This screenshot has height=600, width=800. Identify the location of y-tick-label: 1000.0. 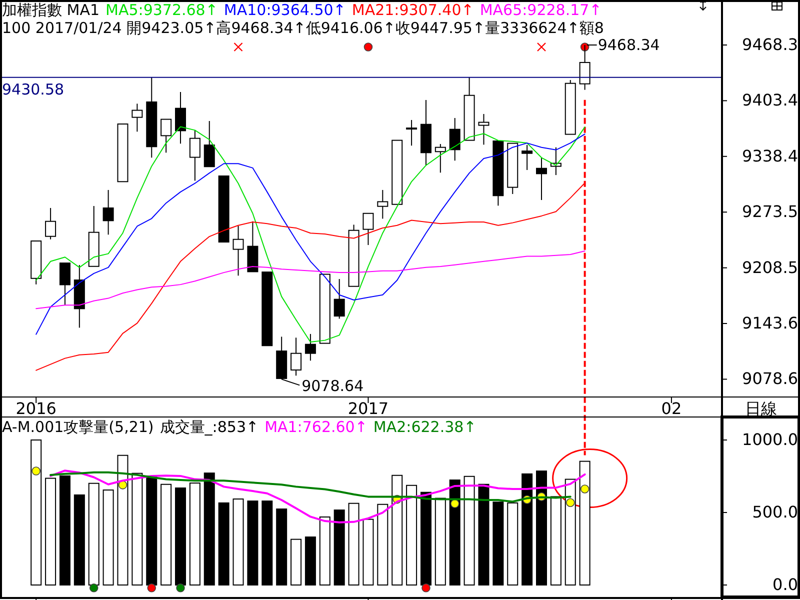
(770, 439).